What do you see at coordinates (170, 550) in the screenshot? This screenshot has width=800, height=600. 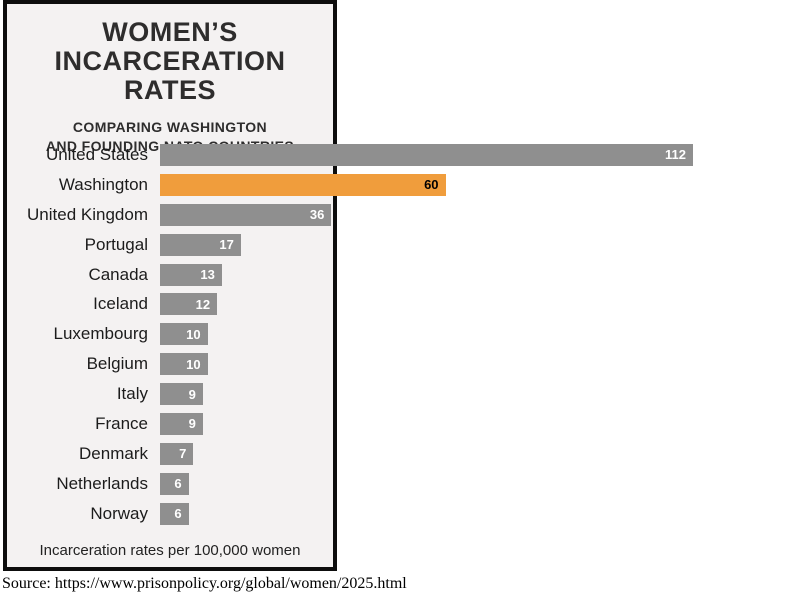 I see `axis-note: Incarceration rates per 100,000 women` at bounding box center [170, 550].